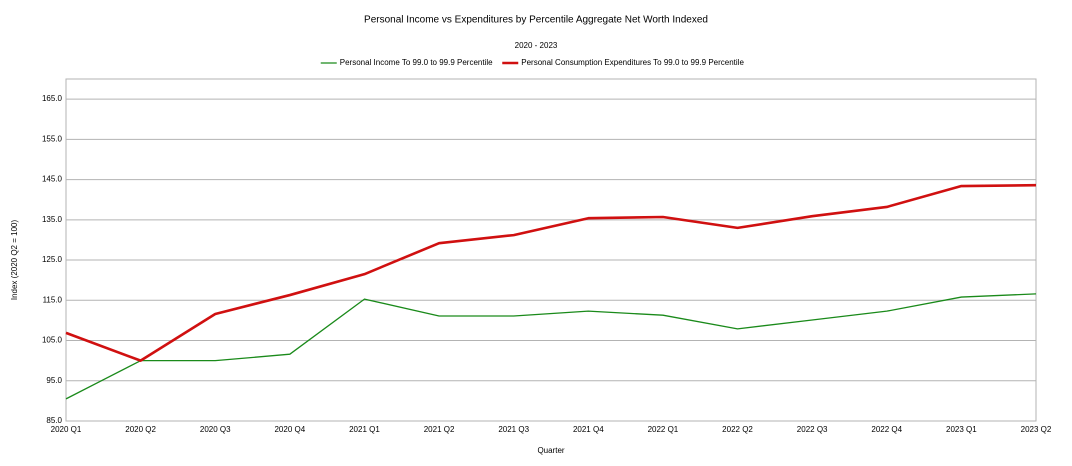  What do you see at coordinates (14, 260) in the screenshot?
I see `y-axis-label: Index (2020 Q2 = 100)` at bounding box center [14, 260].